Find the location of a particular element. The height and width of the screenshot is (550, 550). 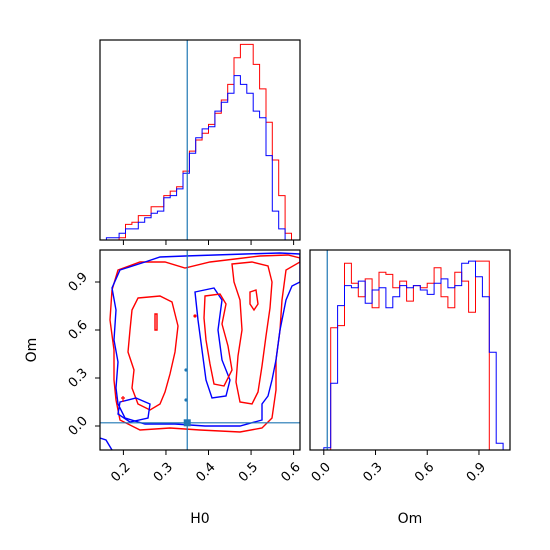

om-y-tick-label-3: 0.9 is located at coordinates (78, 282).